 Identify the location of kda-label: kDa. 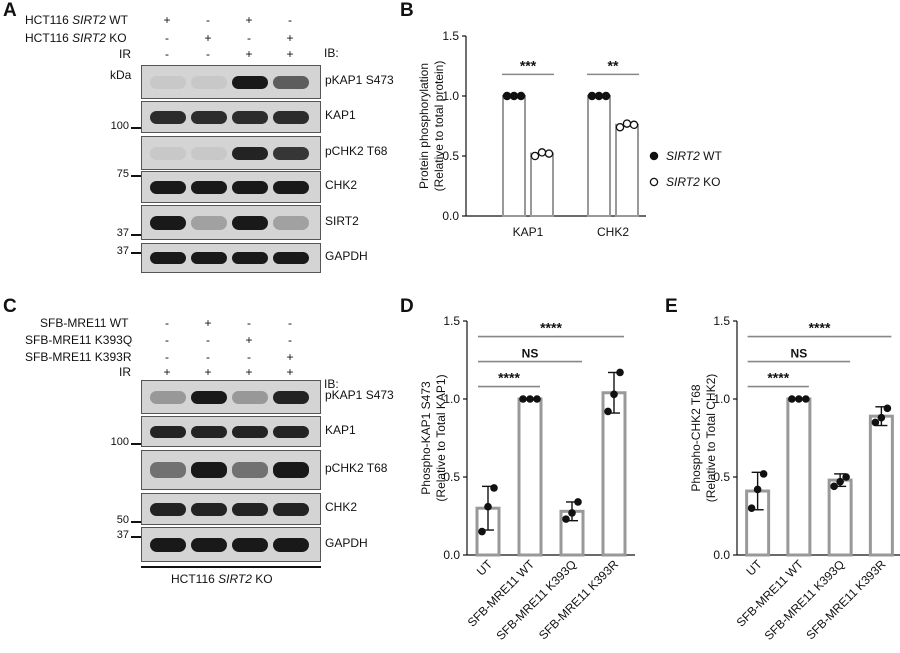
(121, 75).